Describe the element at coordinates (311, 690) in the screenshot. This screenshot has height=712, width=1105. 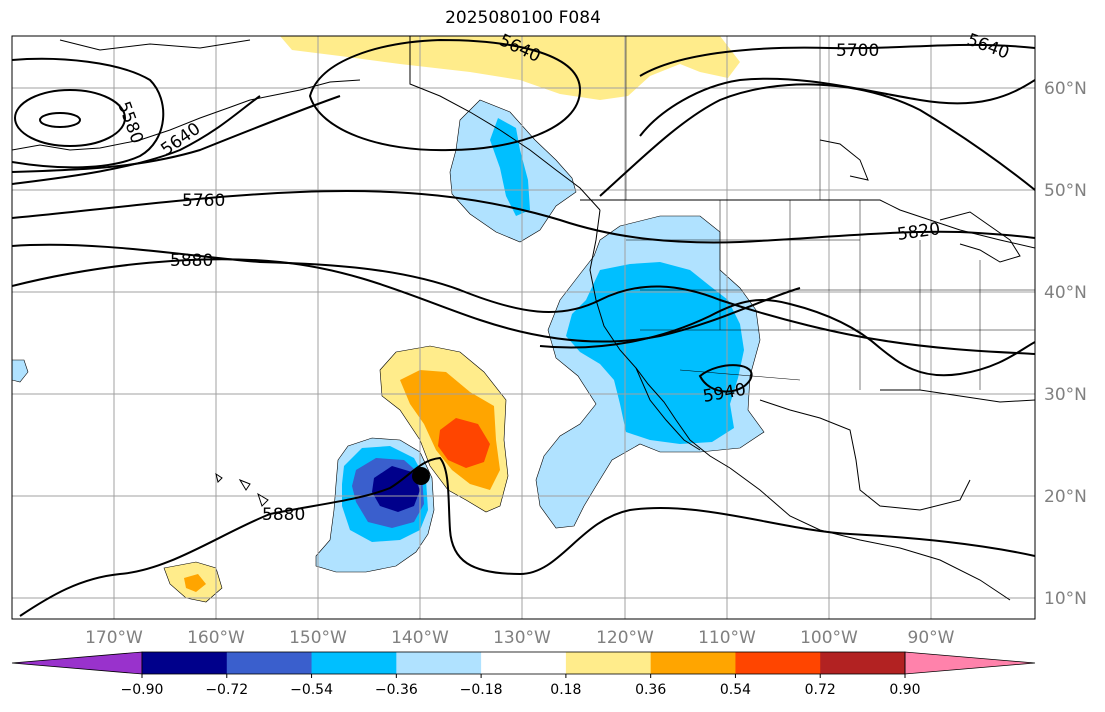
I see `colorbar-tick-label: −0.54` at that location.